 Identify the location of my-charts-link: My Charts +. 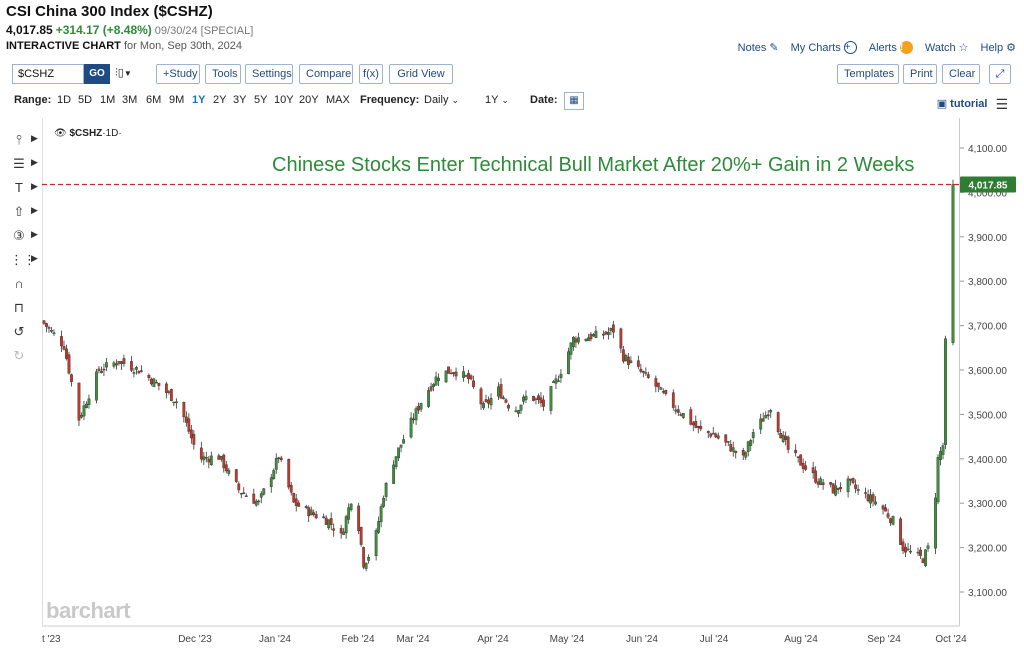
(824, 47).